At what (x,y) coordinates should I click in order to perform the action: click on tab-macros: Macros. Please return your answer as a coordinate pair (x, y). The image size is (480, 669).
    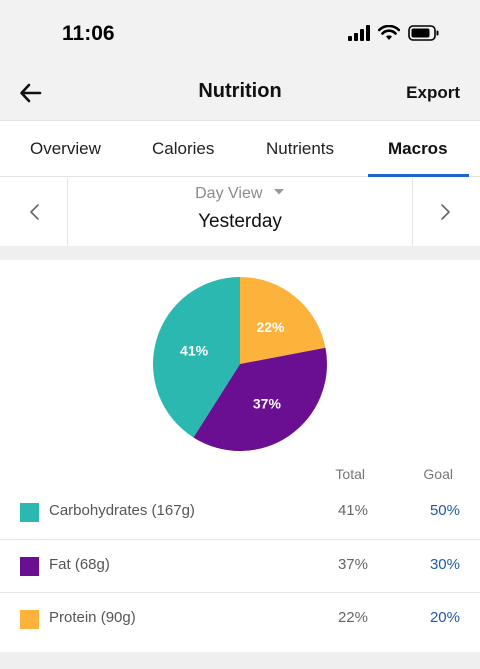
    Looking at the image, I should click on (418, 148).